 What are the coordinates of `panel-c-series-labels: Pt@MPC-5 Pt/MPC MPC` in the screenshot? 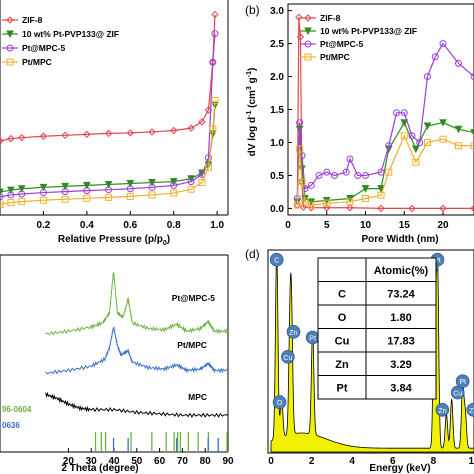 It's located at (194, 347).